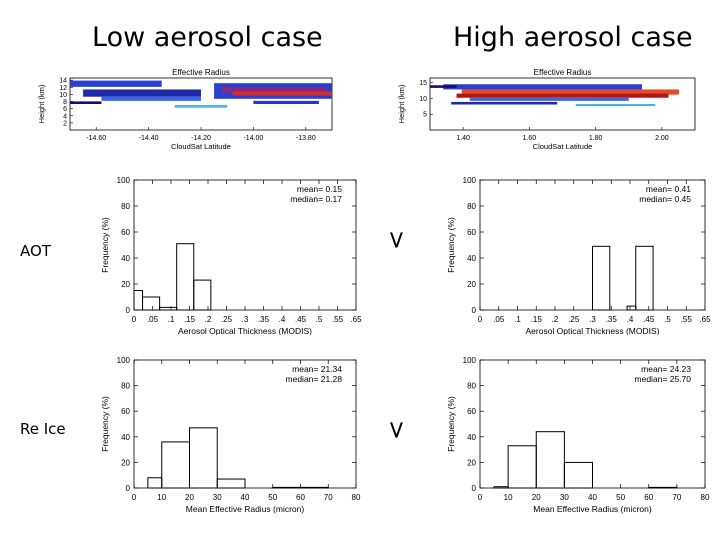  What do you see at coordinates (63, 81) in the screenshot?
I see `curtain-y-tick-label: 14` at bounding box center [63, 81].